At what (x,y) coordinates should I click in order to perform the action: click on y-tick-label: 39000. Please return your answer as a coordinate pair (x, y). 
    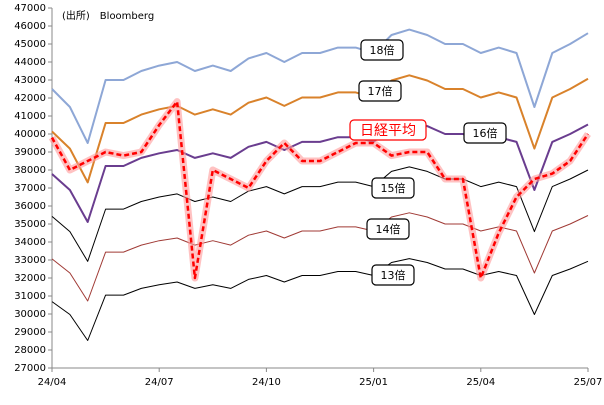
    Looking at the image, I should click on (30, 152).